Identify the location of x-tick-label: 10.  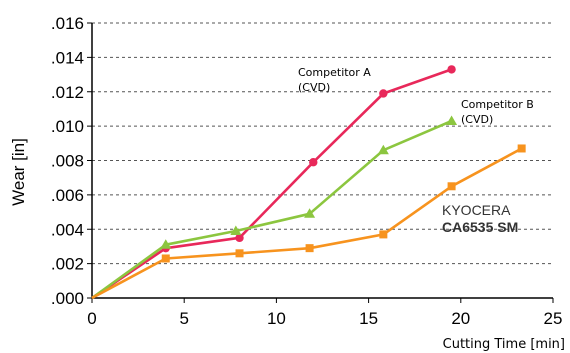
(276, 318).